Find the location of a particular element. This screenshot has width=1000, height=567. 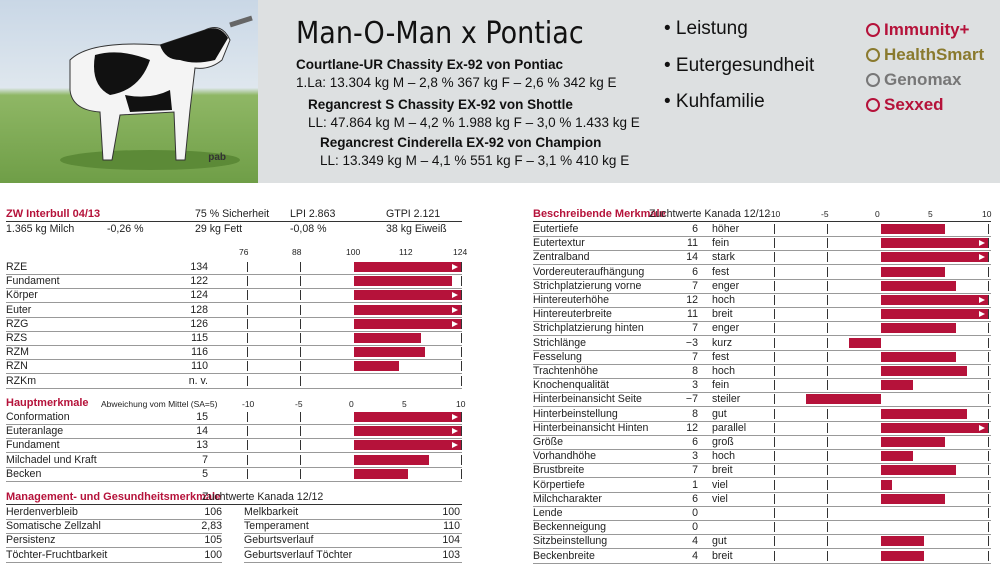

row-value: 3 is located at coordinates (695, 385).